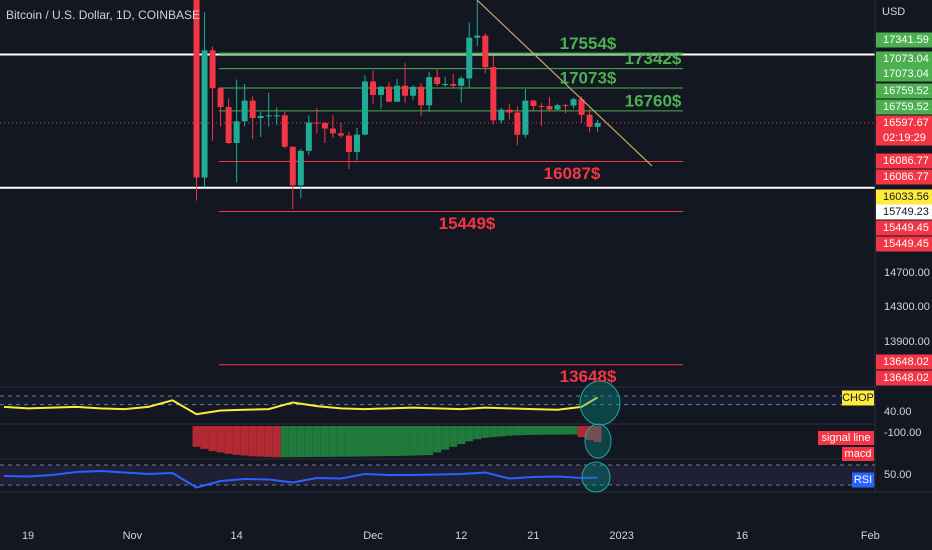  I want to click on level-label: 17554$, so click(588, 43).